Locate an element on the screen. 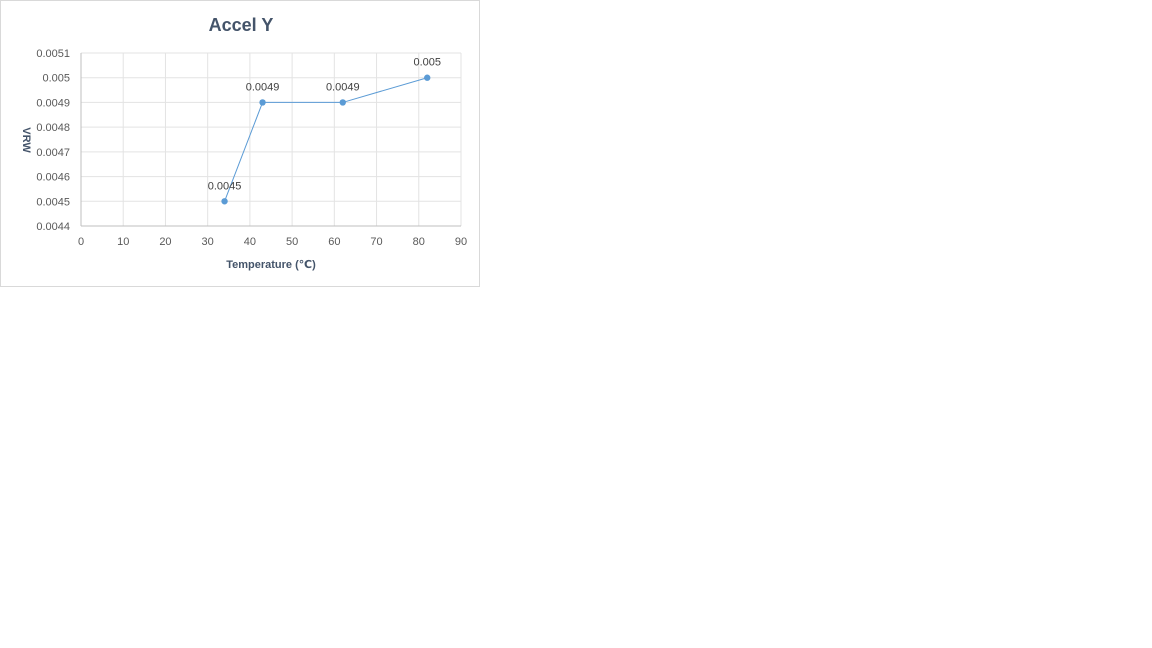 Image resolution: width=1152 pixels, height=648 pixels. y-tick-label: 0.0048 is located at coordinates (53, 128).